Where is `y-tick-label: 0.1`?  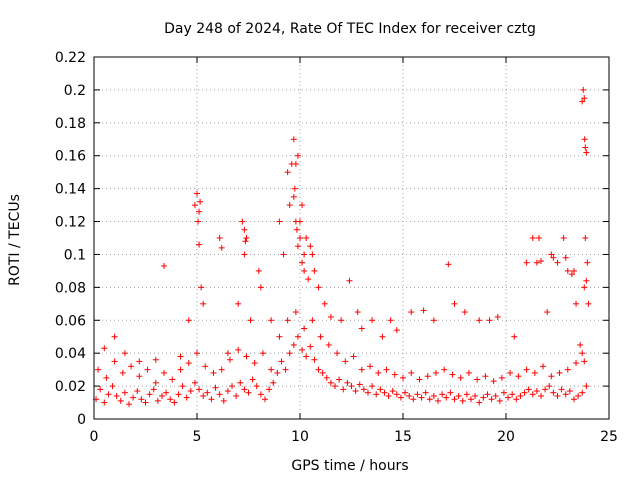 y-tick-label: 0.1 is located at coordinates (75, 255).